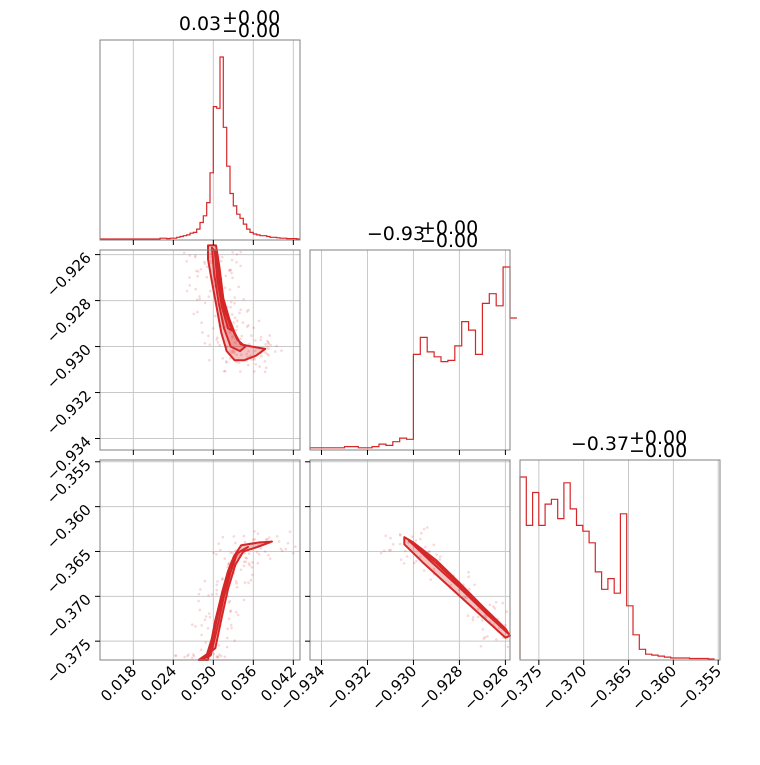  I want to click on y-tick-label: −0.932, so click(69, 413).